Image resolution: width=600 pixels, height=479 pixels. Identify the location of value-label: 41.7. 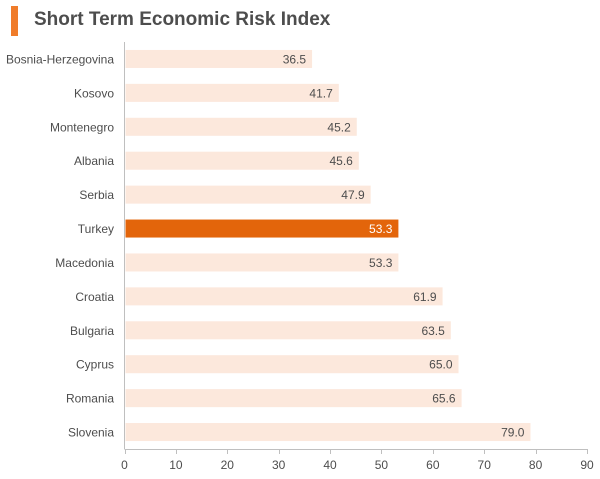
(321, 93).